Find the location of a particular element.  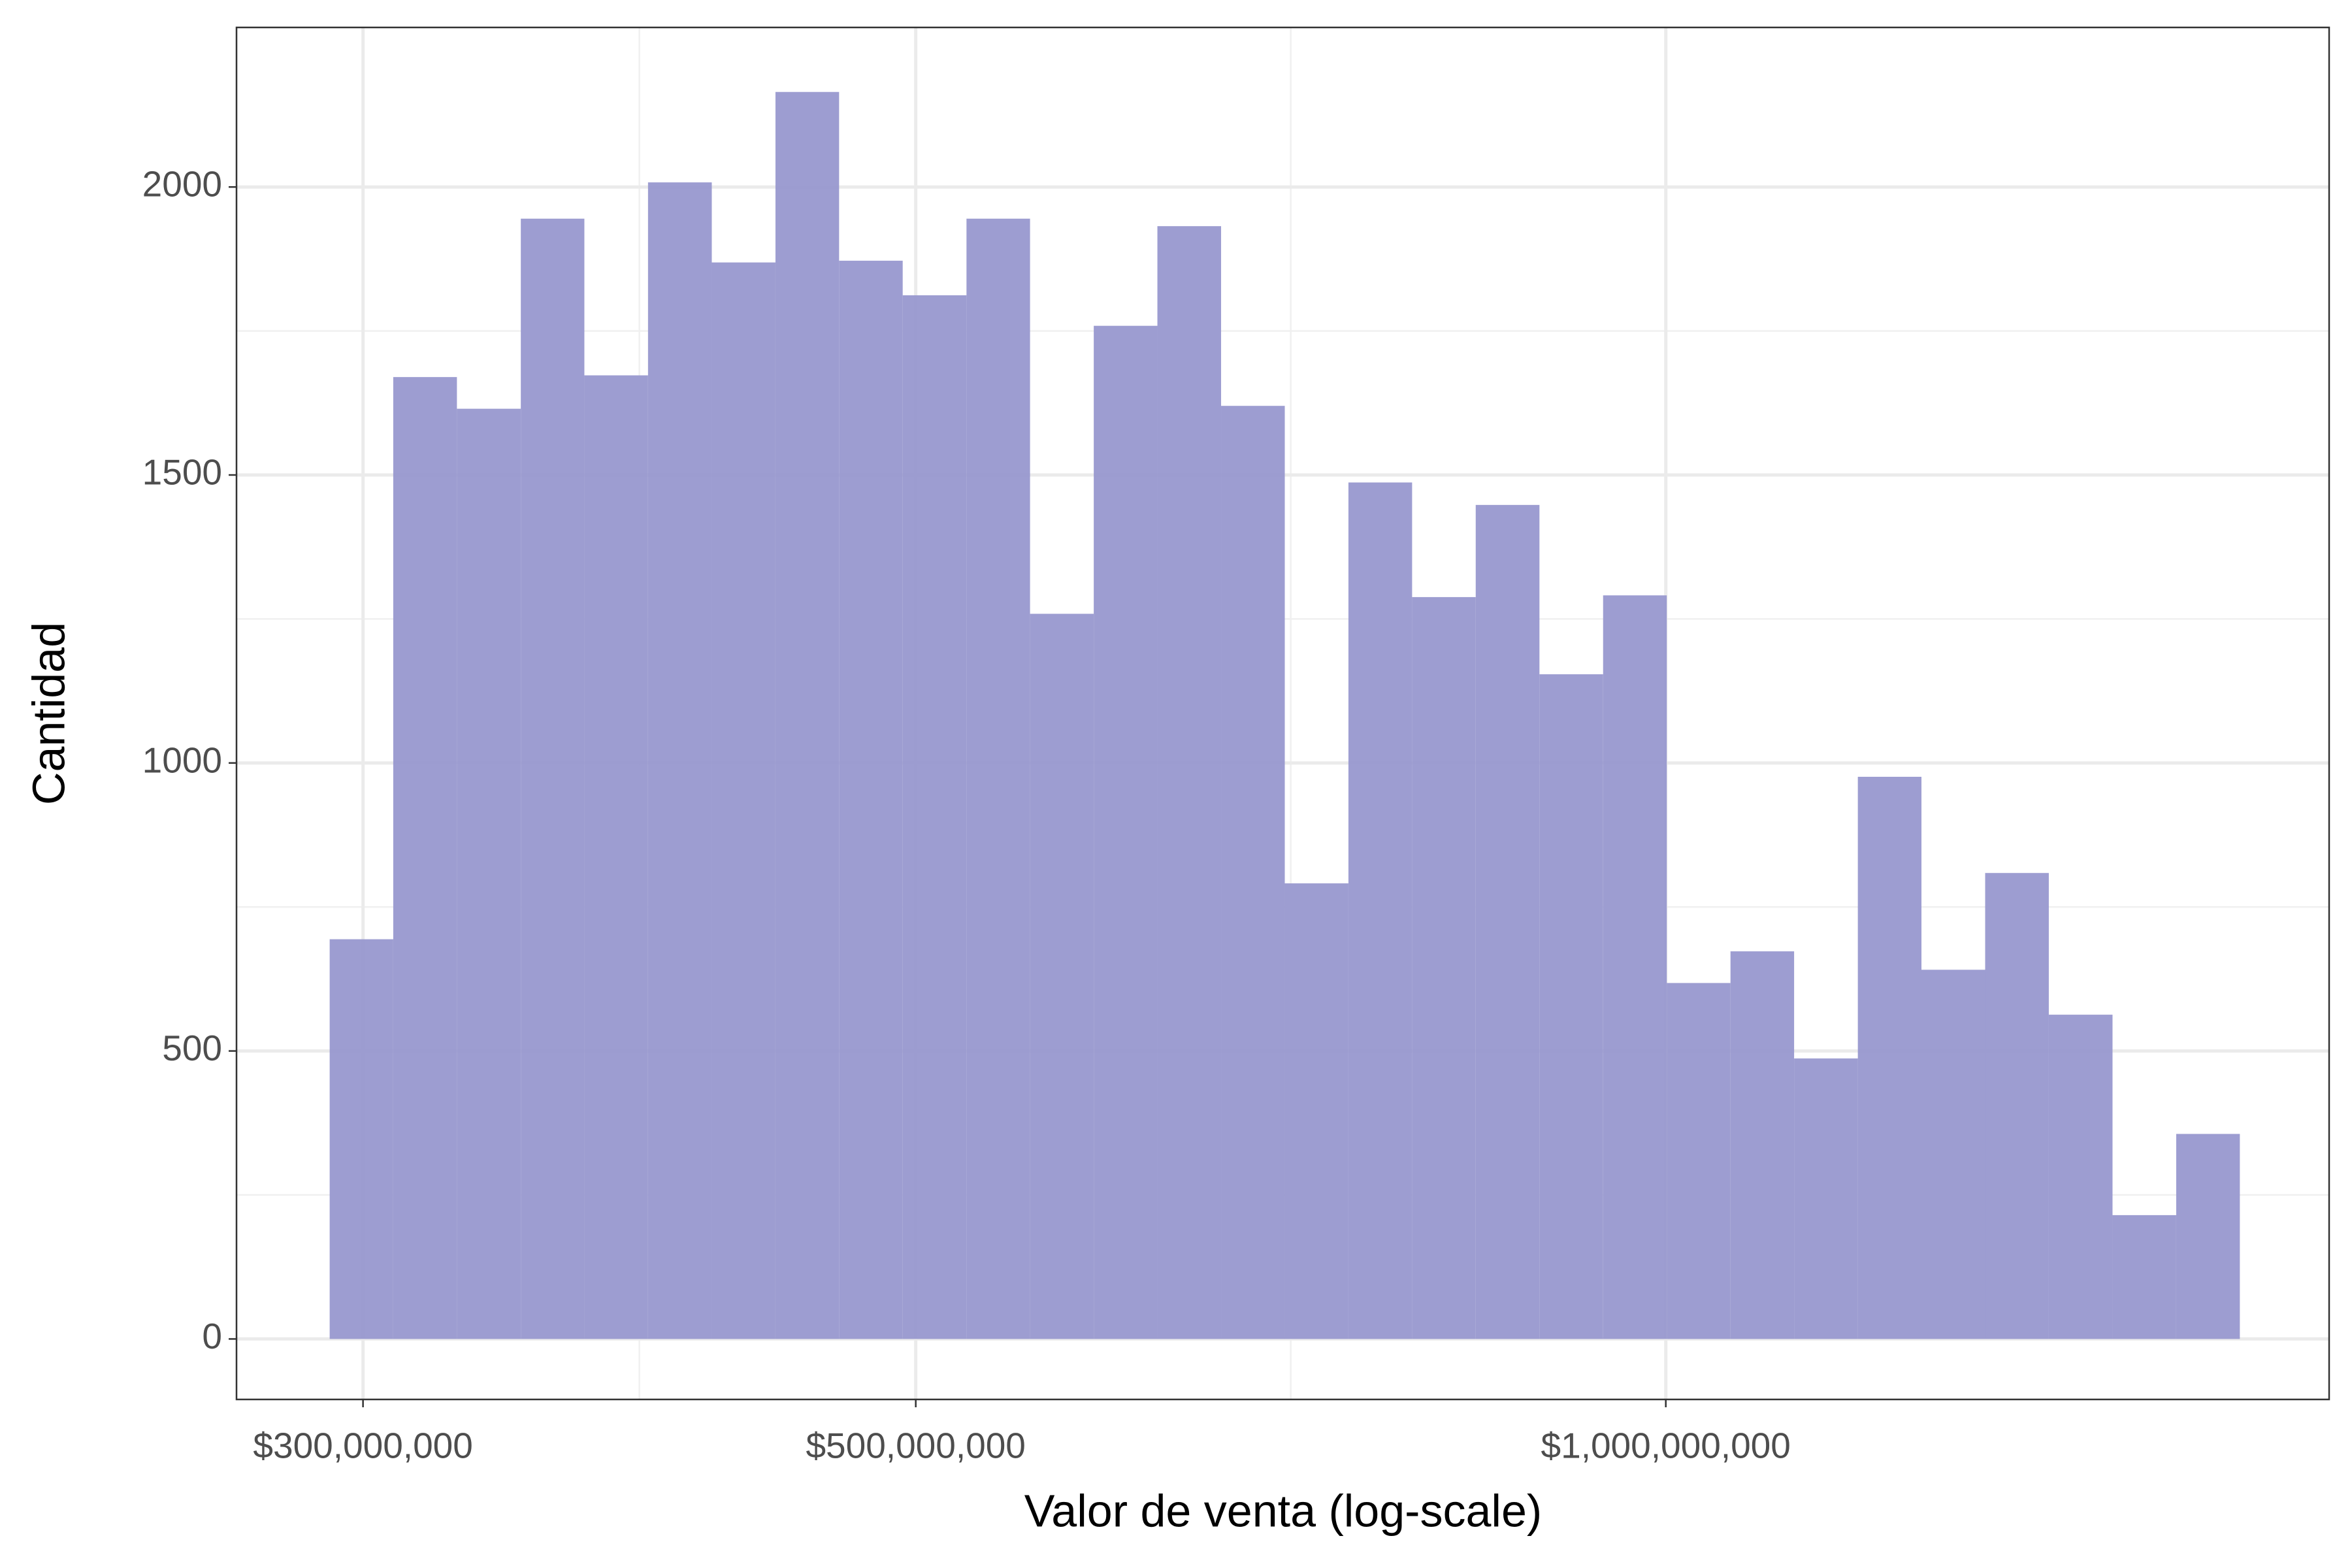

y-tick-label: 2000 is located at coordinates (182, 184).